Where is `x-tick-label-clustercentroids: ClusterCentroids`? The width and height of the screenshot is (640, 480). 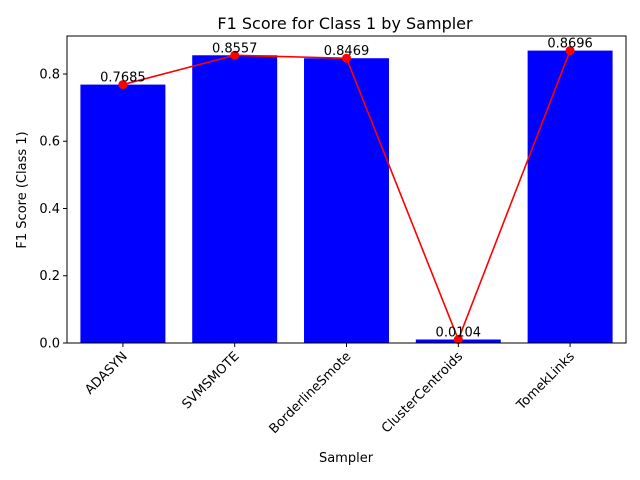 x-tick-label-clustercentroids: ClusterCentroids is located at coordinates (422, 392).